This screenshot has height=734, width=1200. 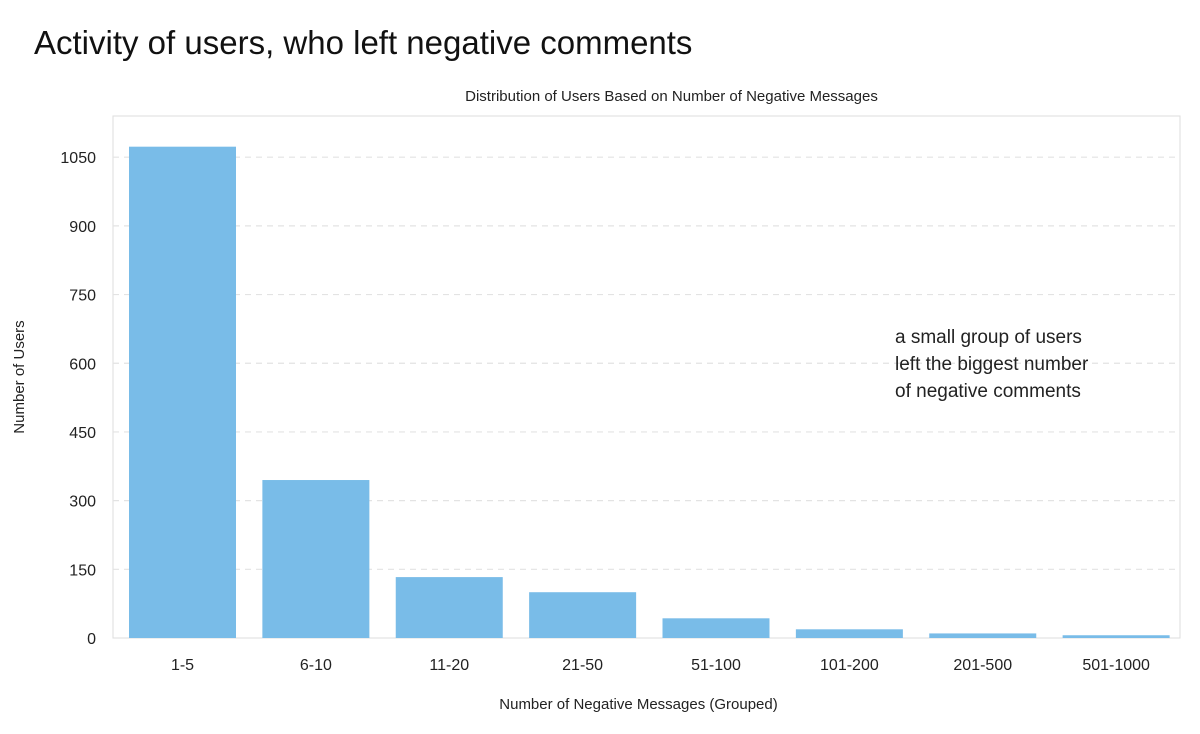 I want to click on x-tick-label: 6-10, so click(x=316, y=665).